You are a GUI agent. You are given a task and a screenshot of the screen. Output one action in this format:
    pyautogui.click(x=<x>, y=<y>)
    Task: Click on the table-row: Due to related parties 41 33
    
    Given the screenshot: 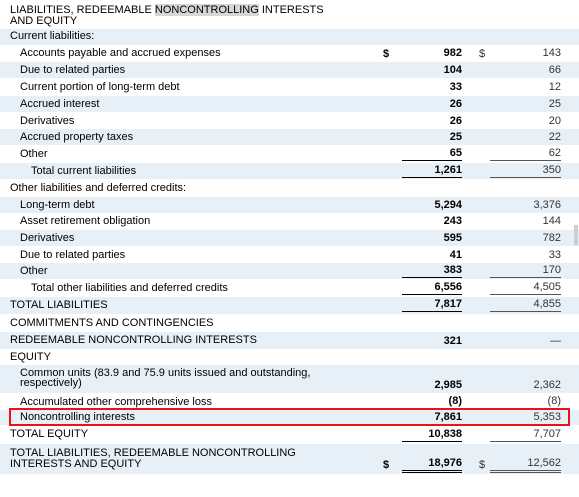 What is the action you would take?
    pyautogui.click(x=289, y=255)
    